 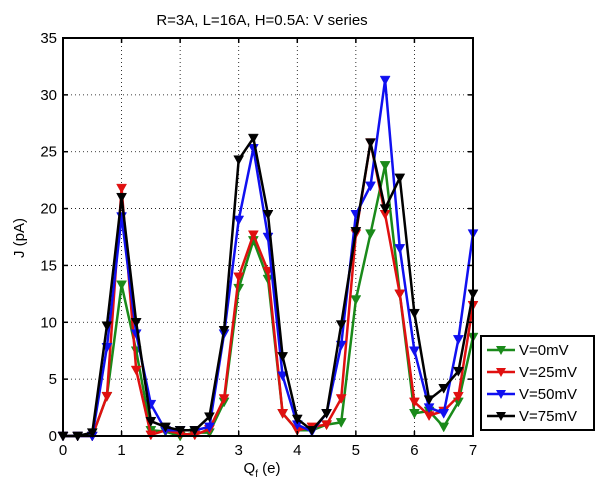 What do you see at coordinates (180, 450) in the screenshot?
I see `x-tick-label: 2` at bounding box center [180, 450].